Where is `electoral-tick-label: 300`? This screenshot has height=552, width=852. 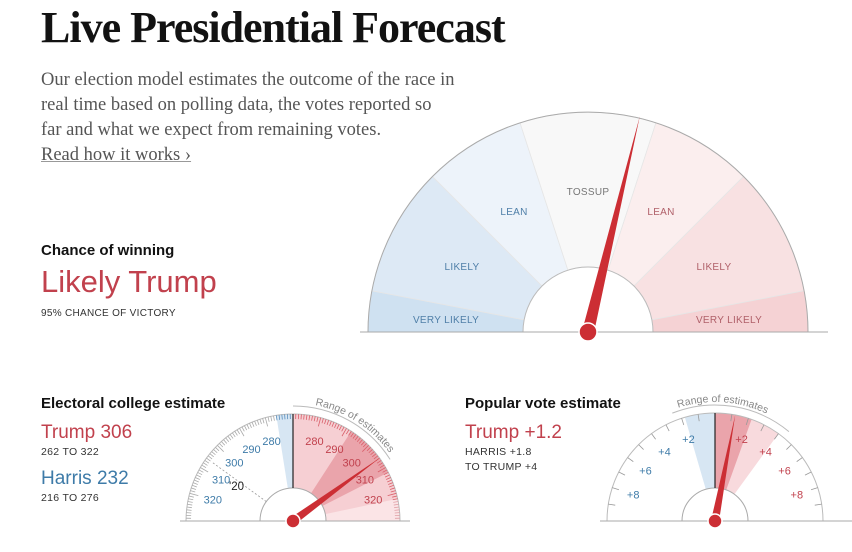 electoral-tick-label: 300 is located at coordinates (352, 463).